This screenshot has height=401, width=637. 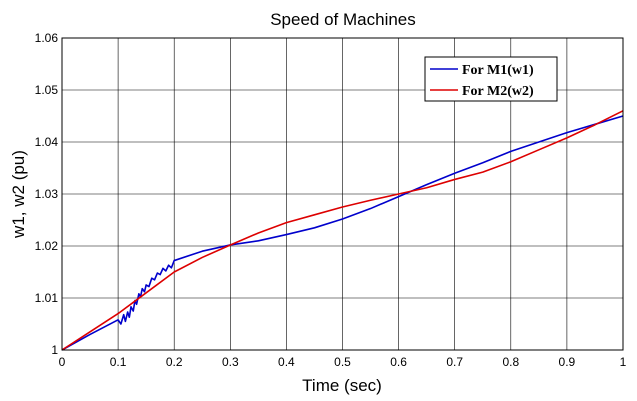 I want to click on x-tick-label: 0.8, so click(x=510, y=362).